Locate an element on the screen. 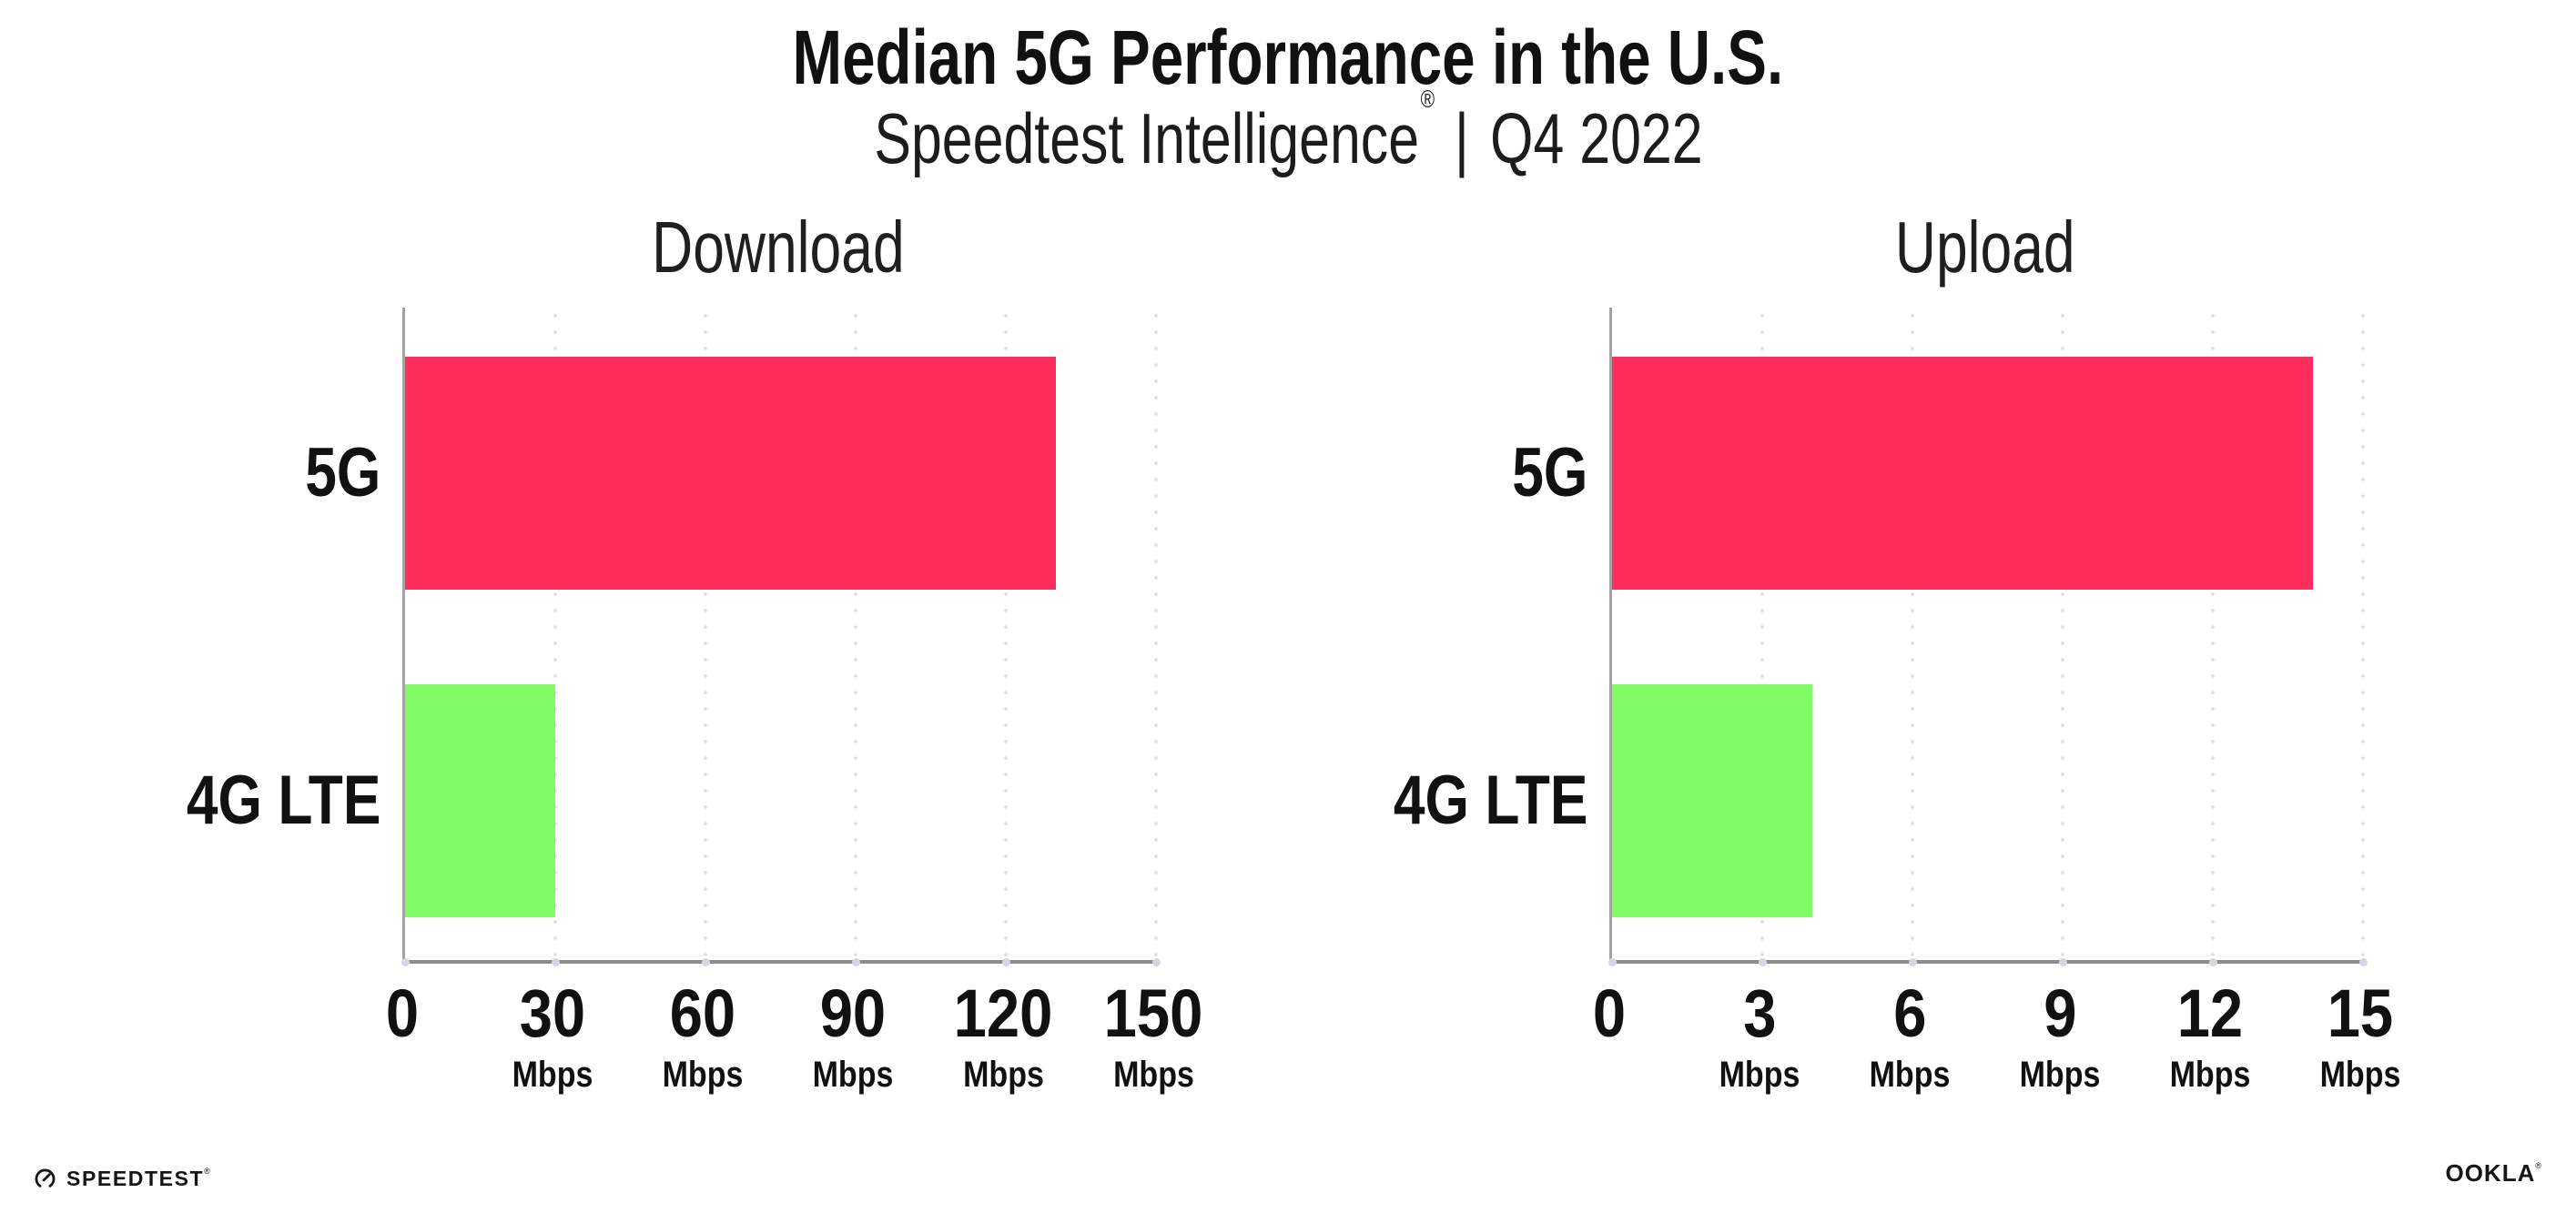  download-category-label-4g-lte: 4G LTE is located at coordinates (259, 800).